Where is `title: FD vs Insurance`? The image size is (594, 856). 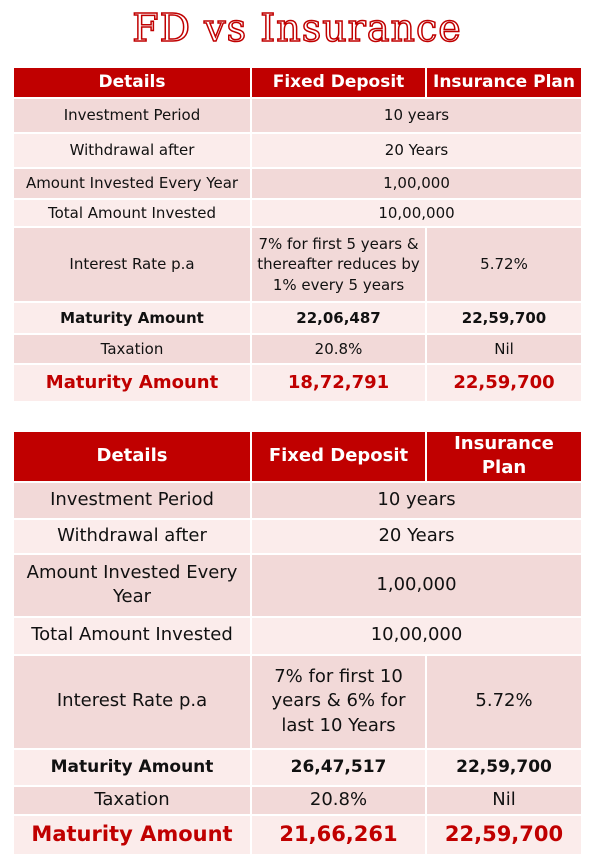 title: FD vs Insurance is located at coordinates (297, 28).